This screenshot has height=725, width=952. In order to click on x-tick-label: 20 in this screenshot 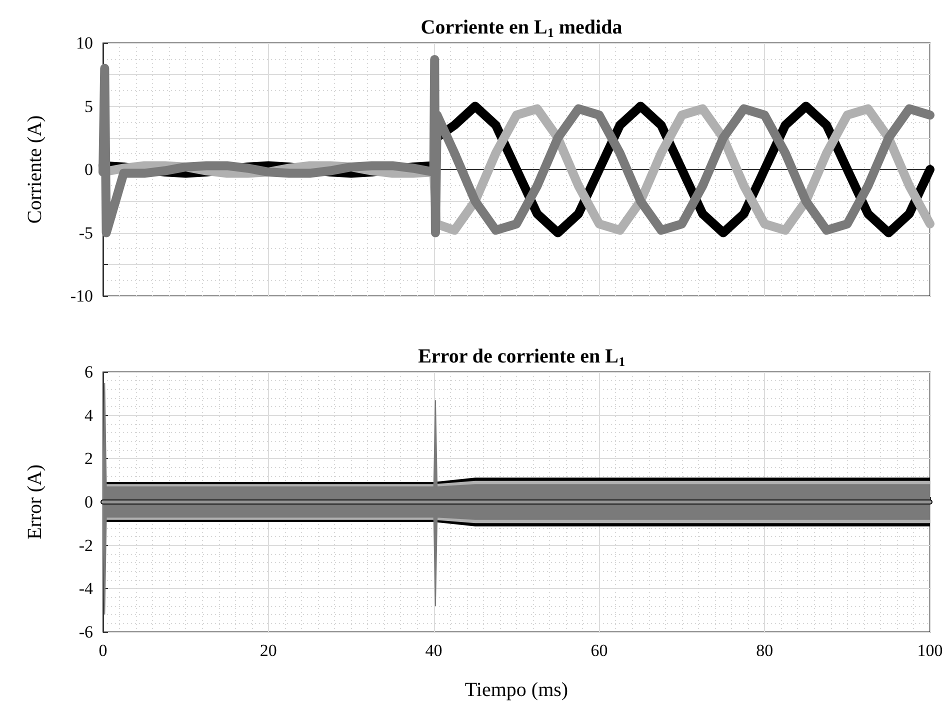, I will do `click(268, 650)`.